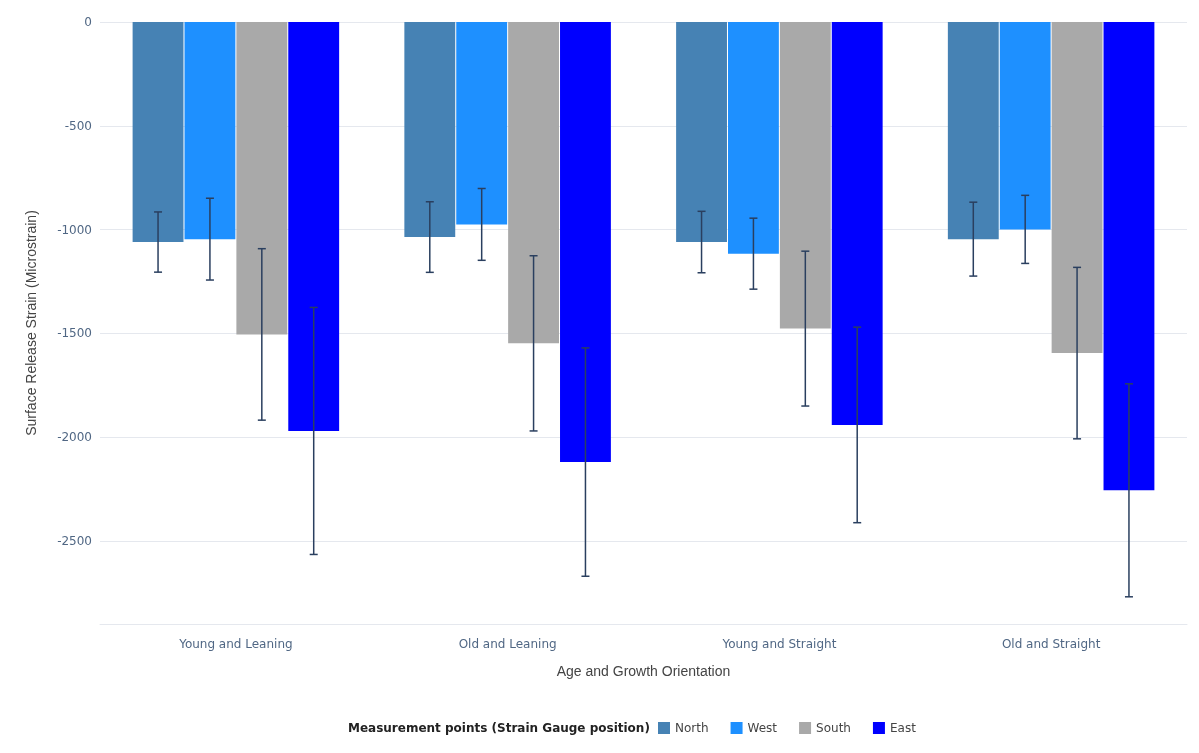 This screenshot has width=1199, height=753. I want to click on legend-label: West, so click(762, 728).